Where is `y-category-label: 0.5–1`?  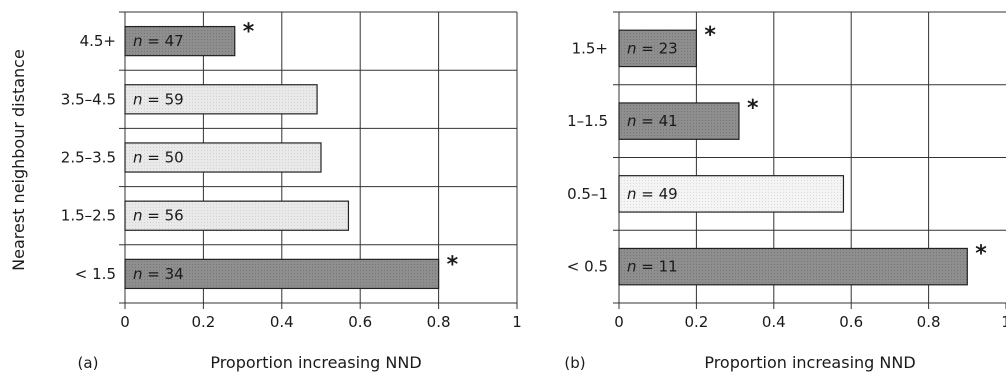
y-category-label: 0.5–1 is located at coordinates (587, 194).